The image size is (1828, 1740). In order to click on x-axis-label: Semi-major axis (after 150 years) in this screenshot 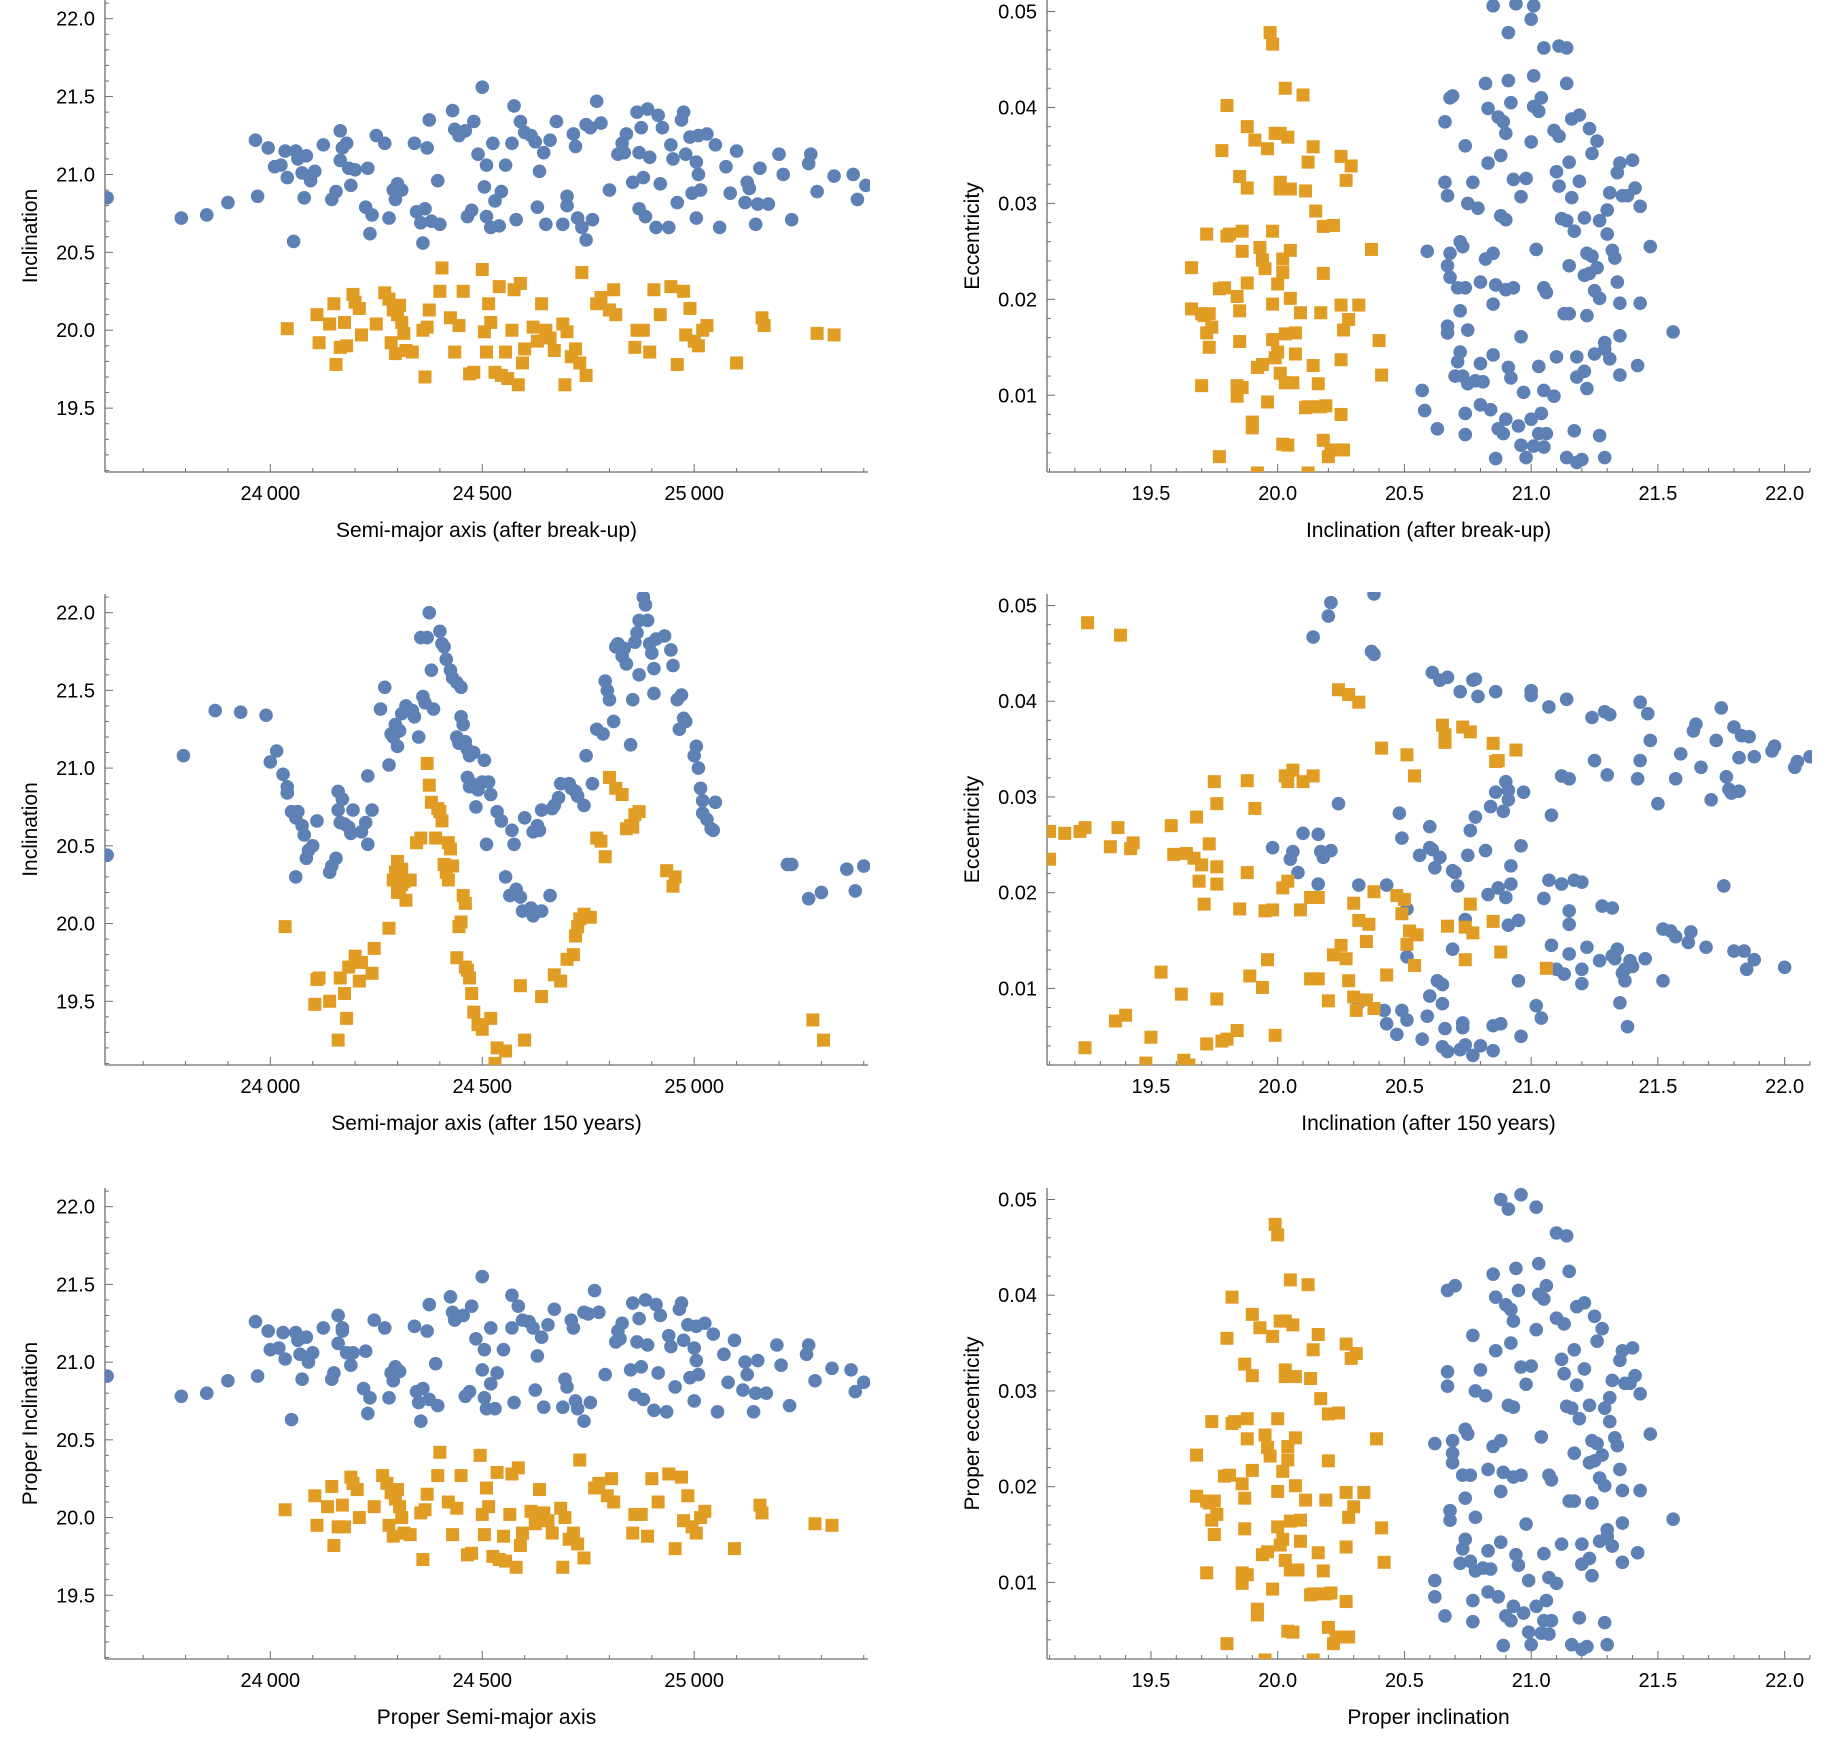, I will do `click(486, 1123)`.